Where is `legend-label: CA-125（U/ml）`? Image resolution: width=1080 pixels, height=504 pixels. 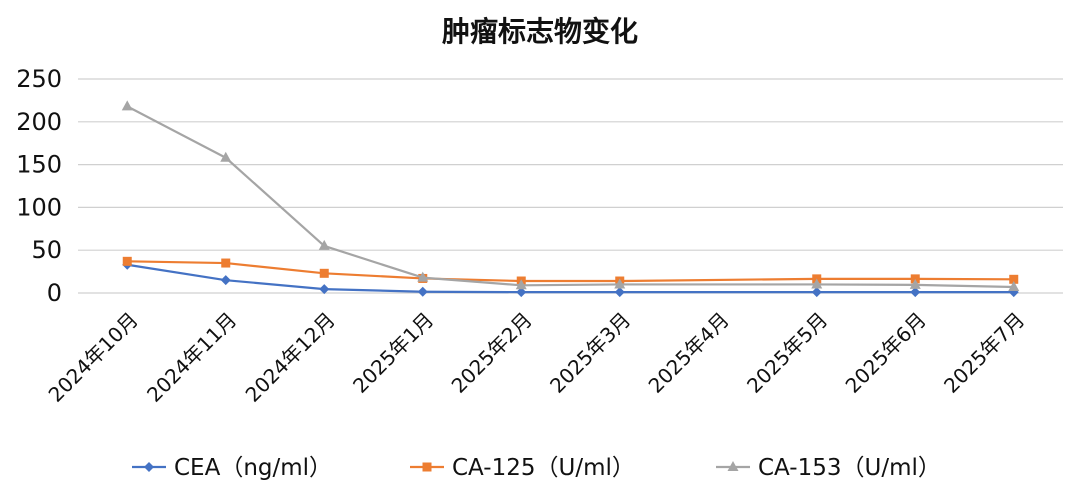
legend-label: CA-125（U/ml） is located at coordinates (543, 468).